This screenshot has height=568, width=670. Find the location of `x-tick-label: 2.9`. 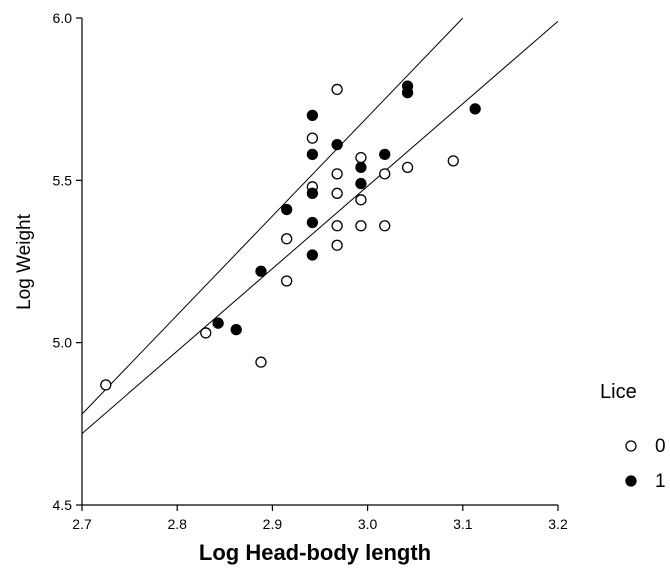

x-tick-label: 2.9 is located at coordinates (273, 524).